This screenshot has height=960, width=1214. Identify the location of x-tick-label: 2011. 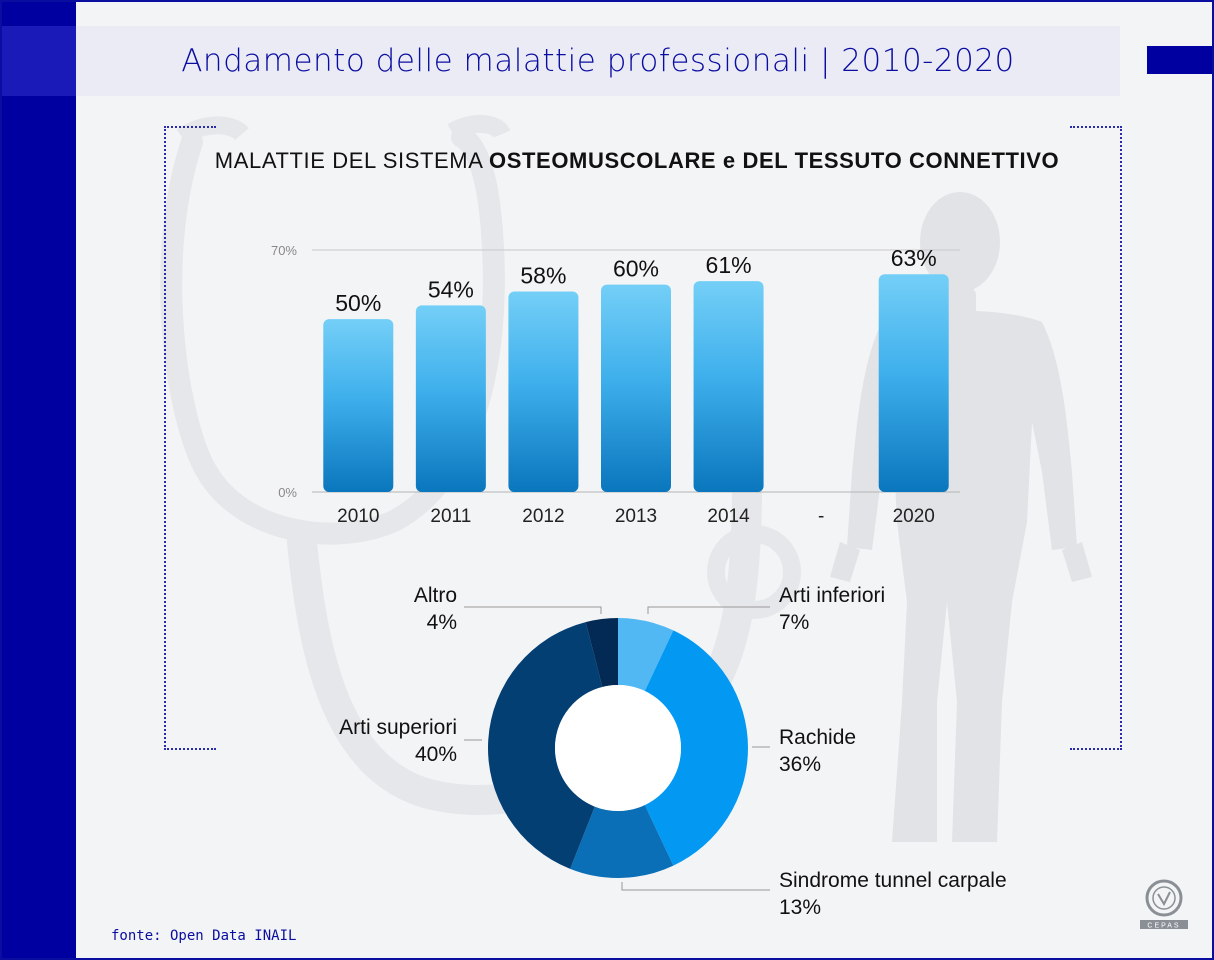
(450, 516).